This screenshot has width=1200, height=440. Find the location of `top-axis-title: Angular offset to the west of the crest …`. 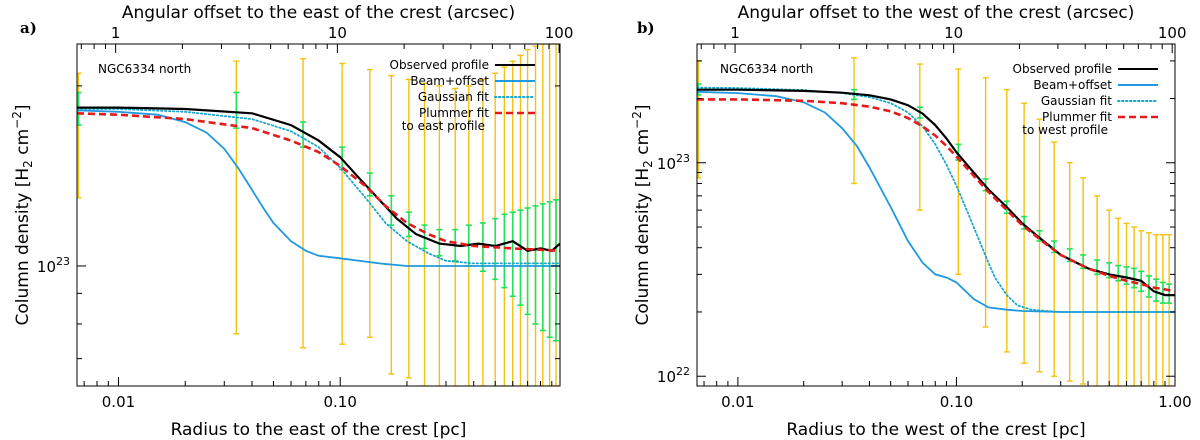

top-axis-title: Angular offset to the west of the crest … is located at coordinates (936, 13).